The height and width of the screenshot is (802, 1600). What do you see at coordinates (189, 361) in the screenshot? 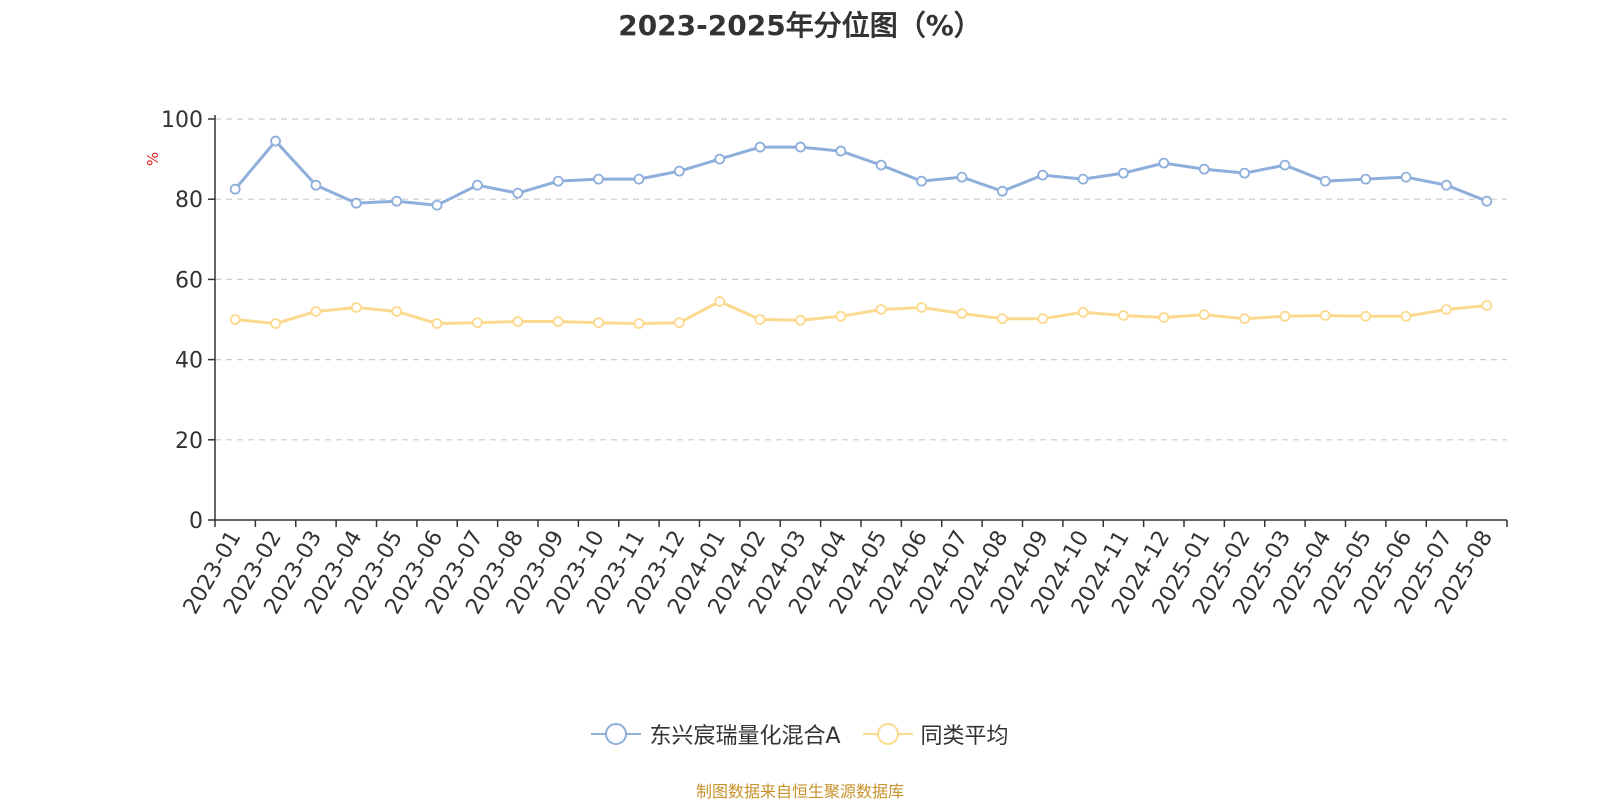
I see `y-tick-label: 40` at bounding box center [189, 361].